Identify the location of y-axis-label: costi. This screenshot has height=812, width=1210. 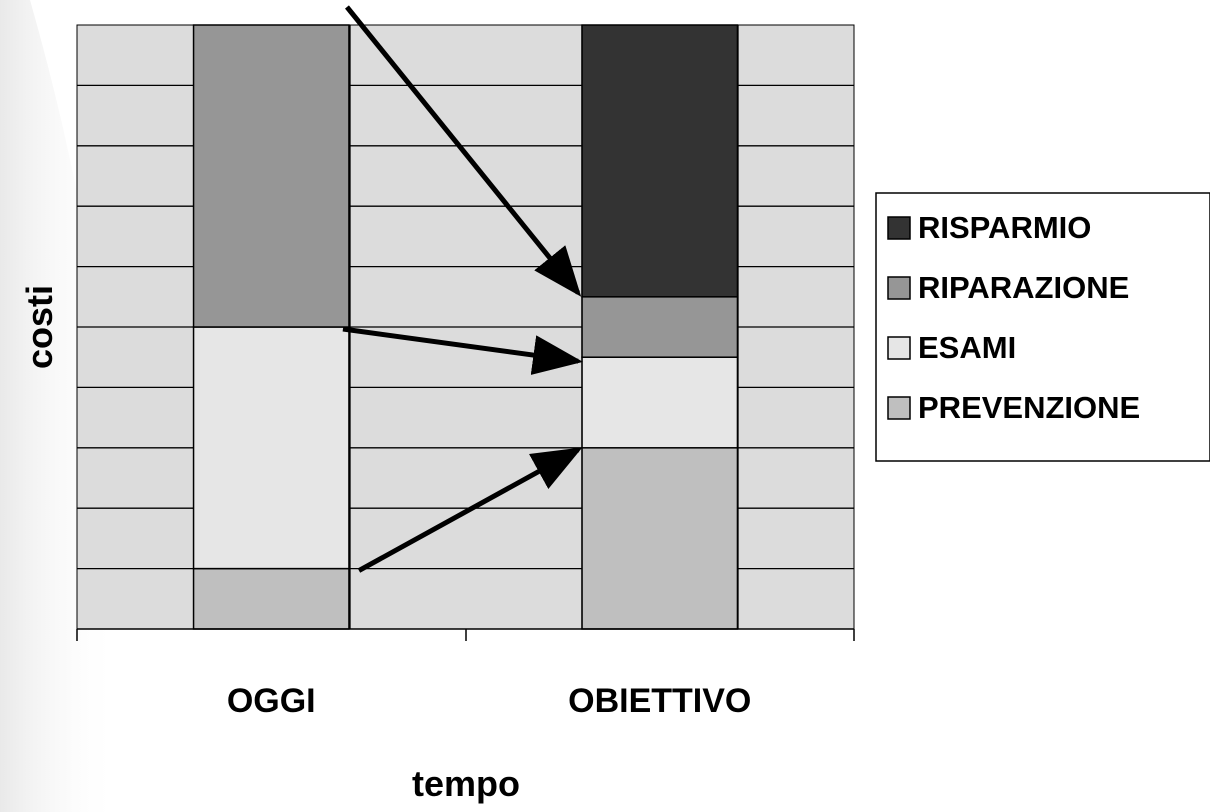
(39, 327).